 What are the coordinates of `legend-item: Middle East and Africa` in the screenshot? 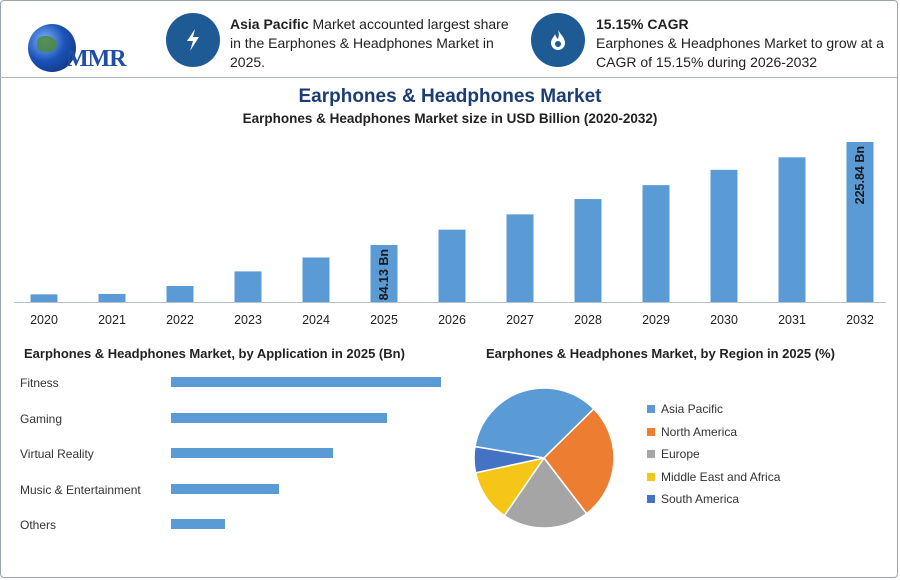 It's located at (713, 477).